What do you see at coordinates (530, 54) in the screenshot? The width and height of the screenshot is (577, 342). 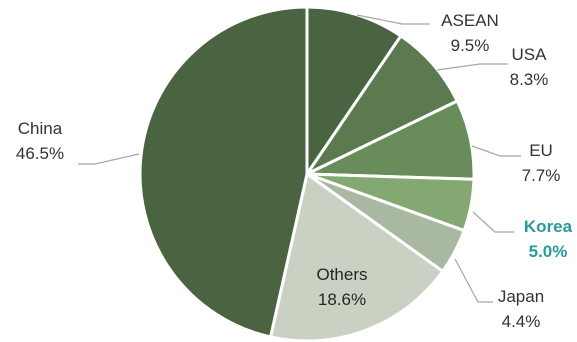 I see `slice-label-usa: USA` at bounding box center [530, 54].